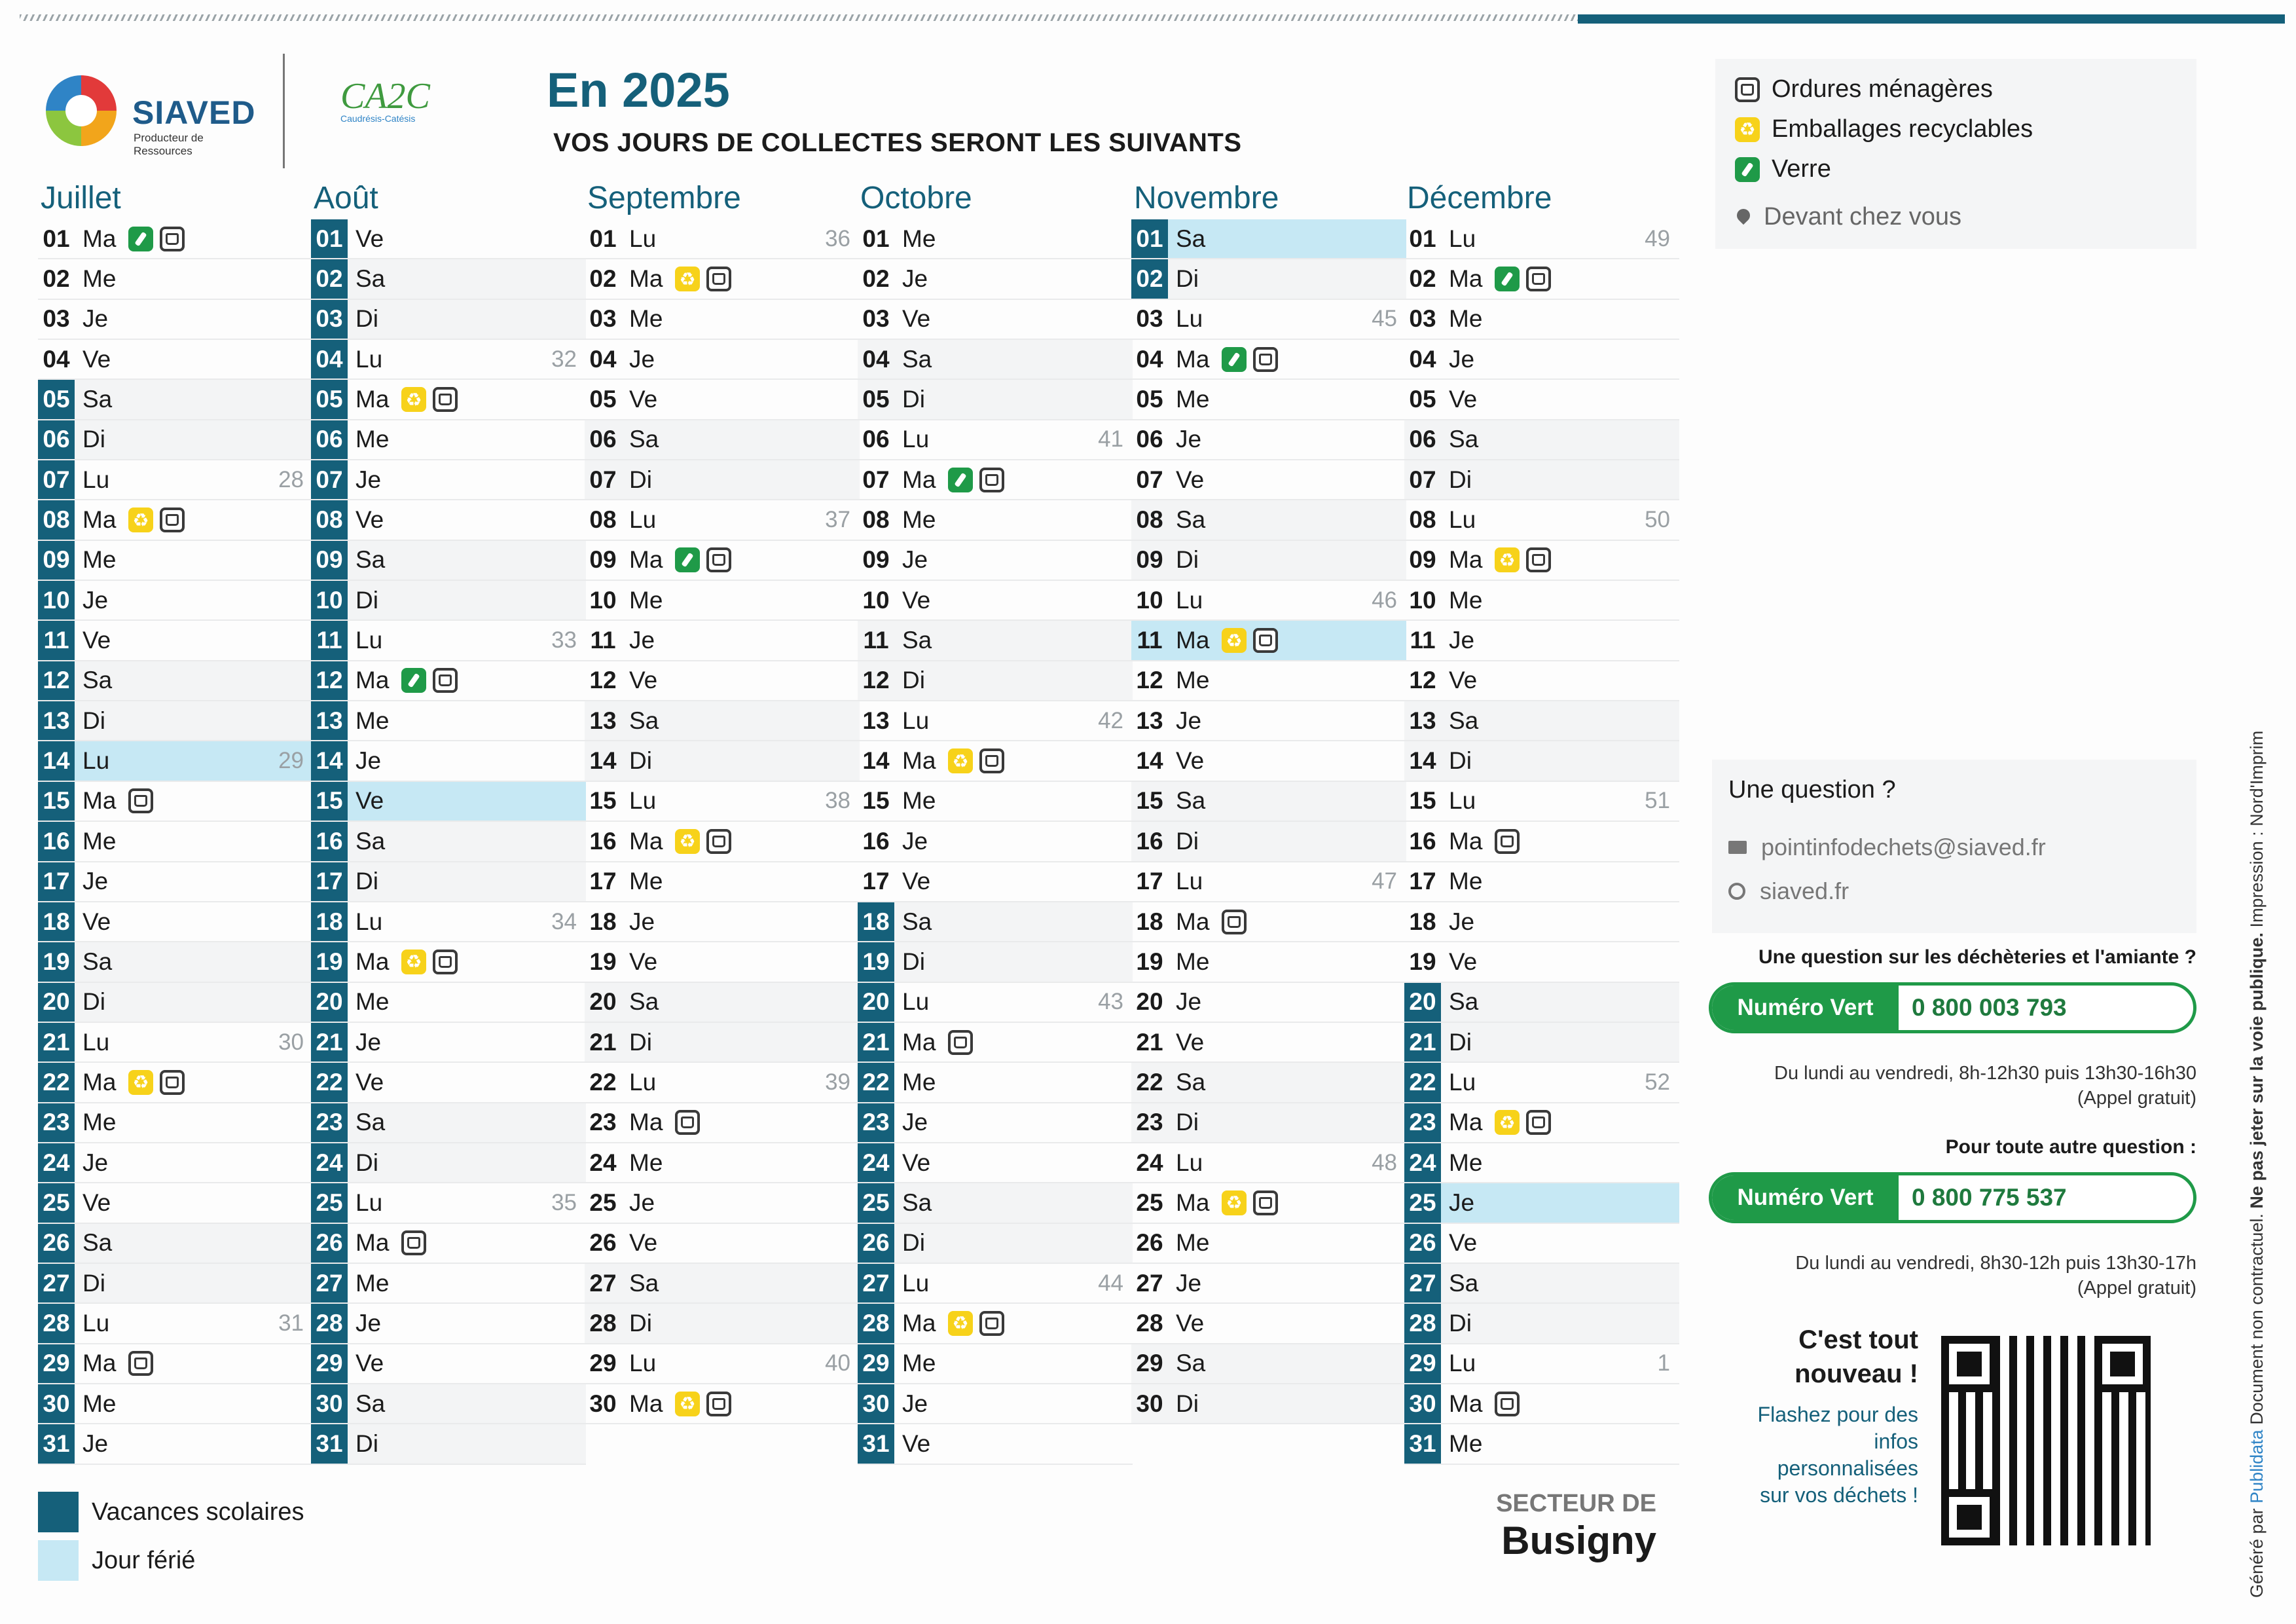 This screenshot has height=1624, width=2296. What do you see at coordinates (722, 360) in the screenshot?
I see `calendar-day-row: 04 Je` at bounding box center [722, 360].